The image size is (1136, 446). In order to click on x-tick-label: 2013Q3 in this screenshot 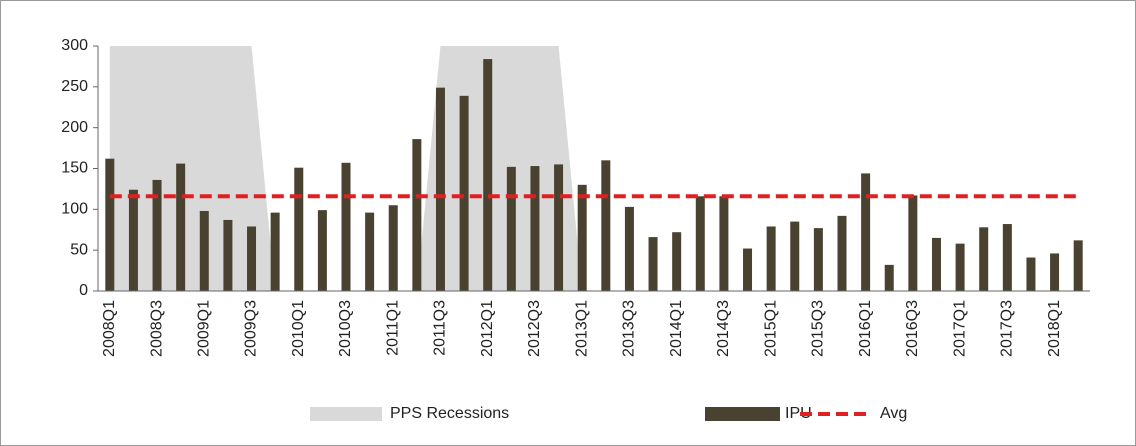, I will do `click(629, 328)`.